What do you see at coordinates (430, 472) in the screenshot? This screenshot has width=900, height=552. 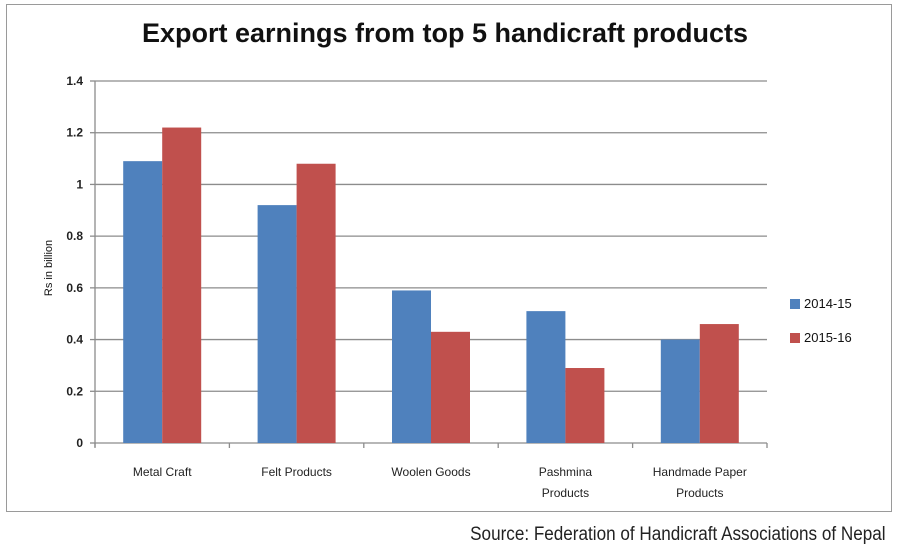 I see `x-tick-label: Woolen Goods` at bounding box center [430, 472].